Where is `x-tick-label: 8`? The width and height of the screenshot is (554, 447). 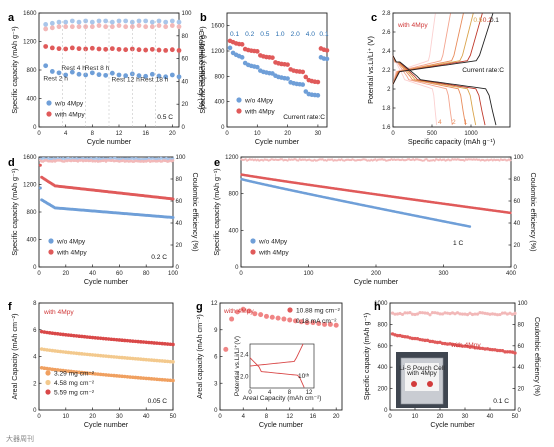
x-tick-label: 8 is located at coordinates (267, 417).